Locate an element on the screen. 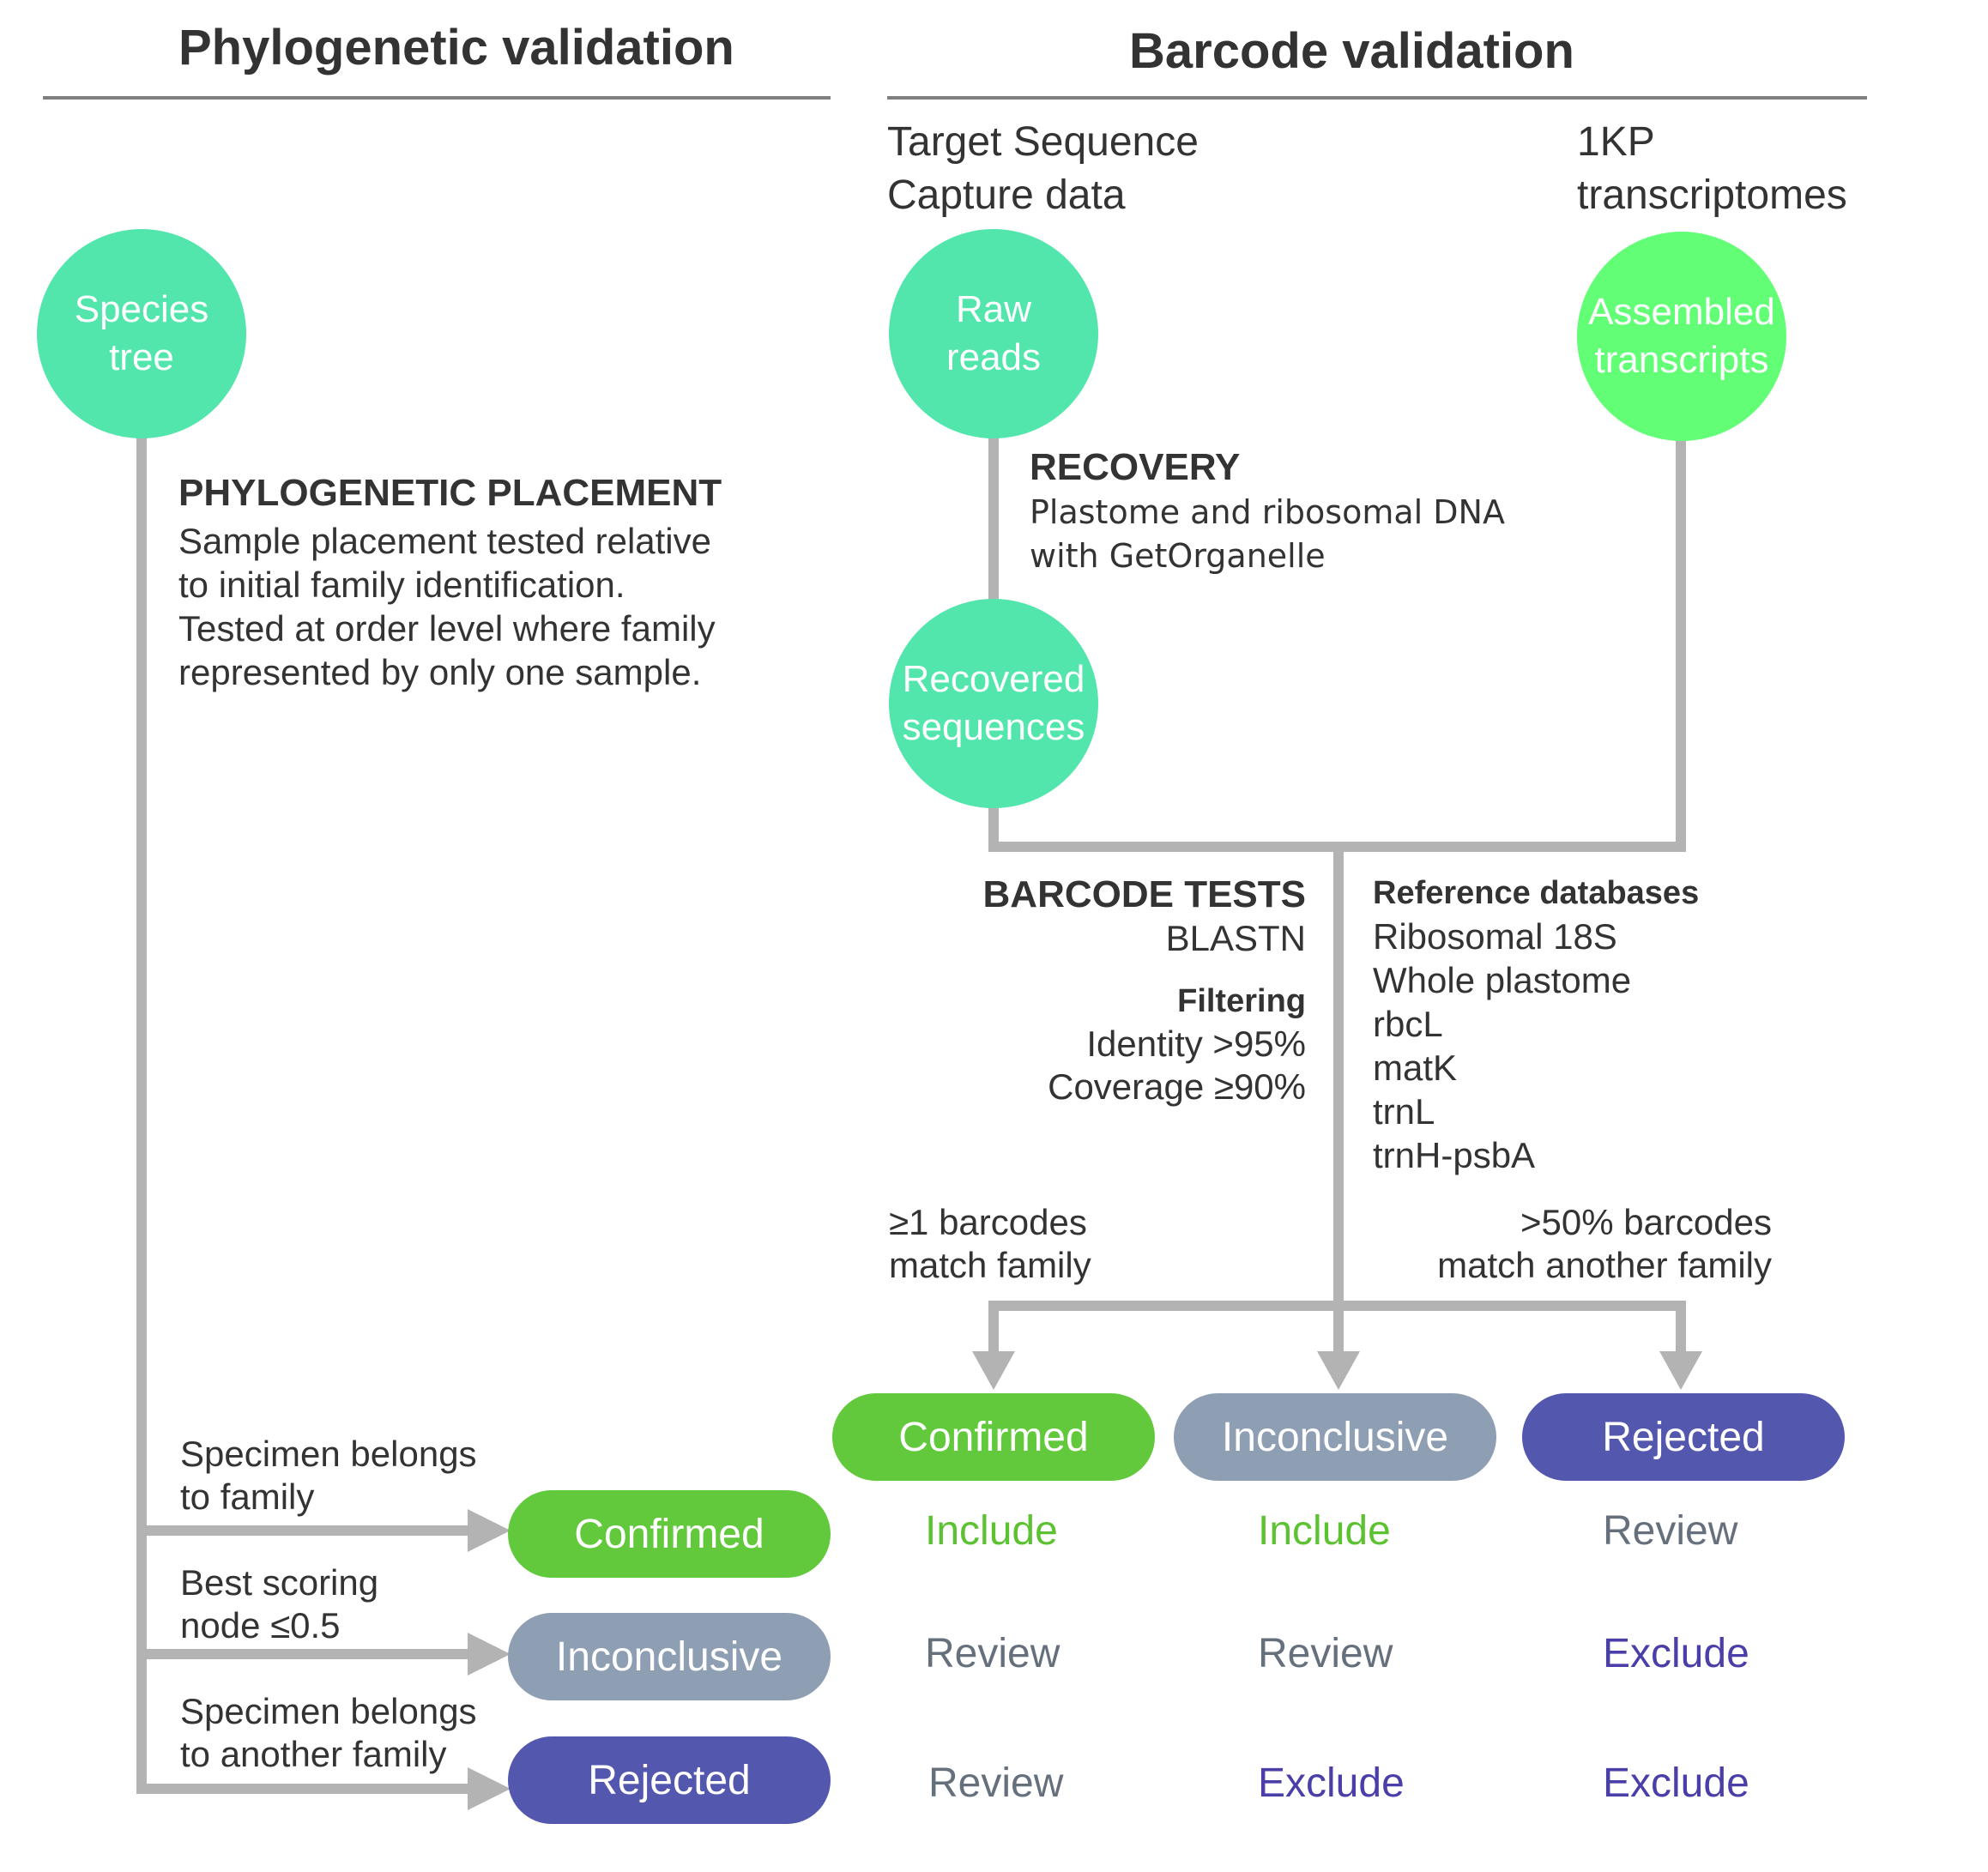 The image size is (1988, 1872). placement-line: Tested at order level where family is located at coordinates (447, 628).